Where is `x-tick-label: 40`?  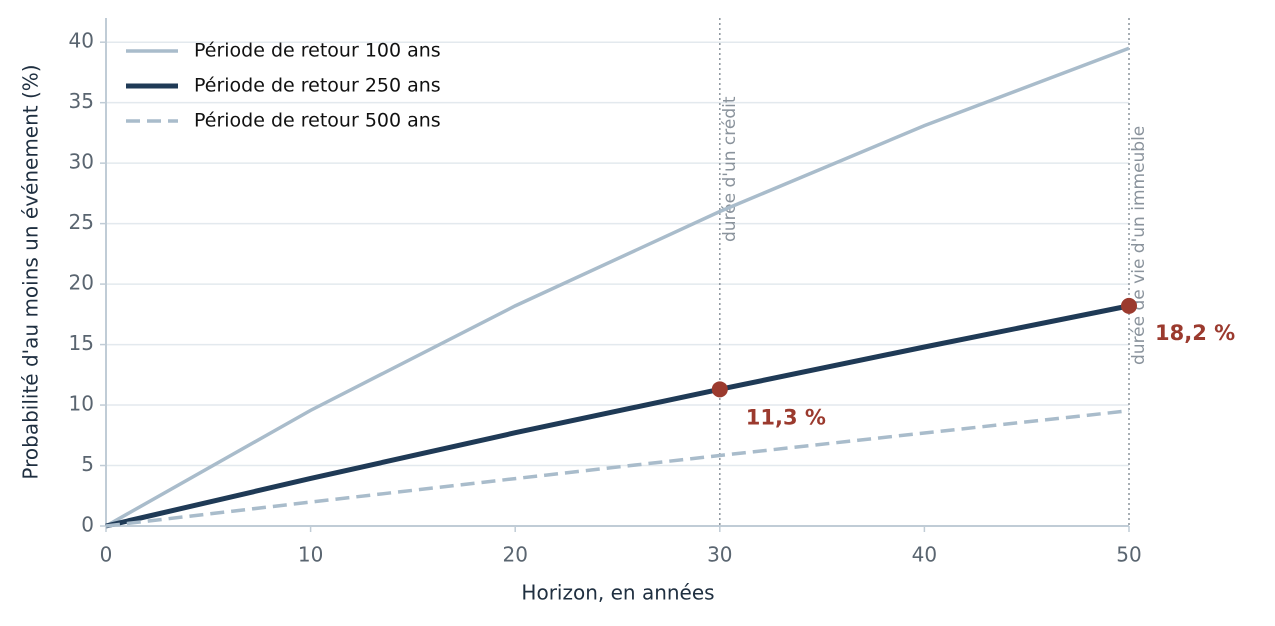
x-tick-label: 40 is located at coordinates (924, 555).